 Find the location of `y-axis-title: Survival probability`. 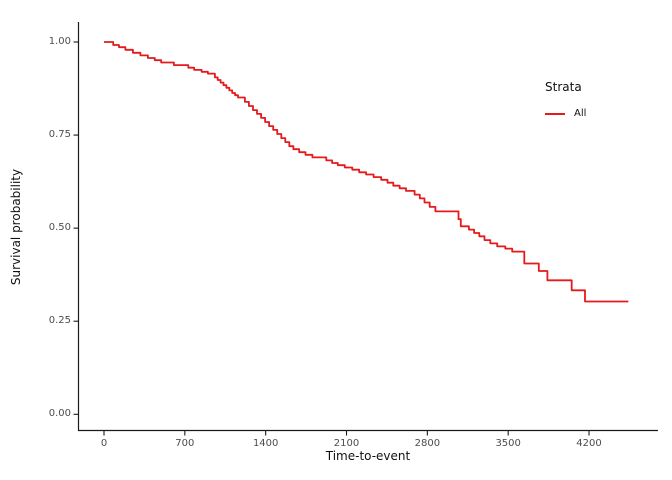

y-axis-title: Survival probability is located at coordinates (16, 227).